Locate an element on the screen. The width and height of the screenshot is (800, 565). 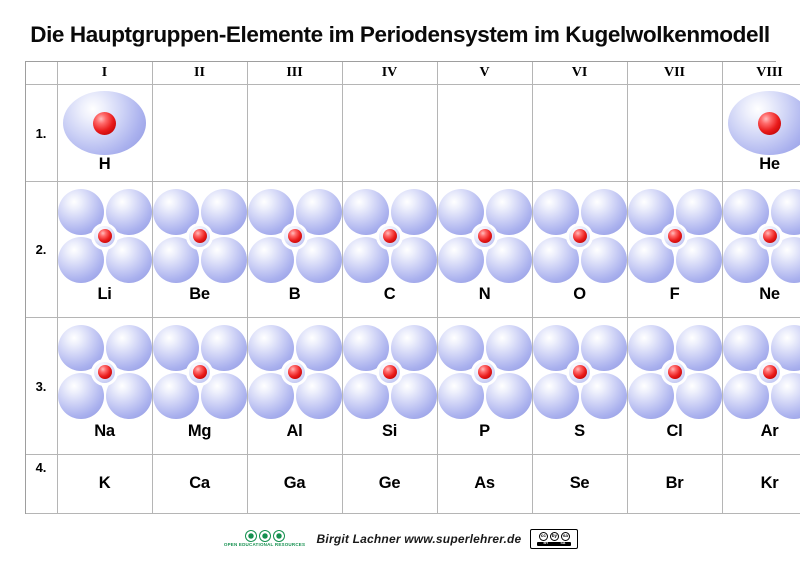
element-cell-Ga: Ga is located at coordinates (295, 484).